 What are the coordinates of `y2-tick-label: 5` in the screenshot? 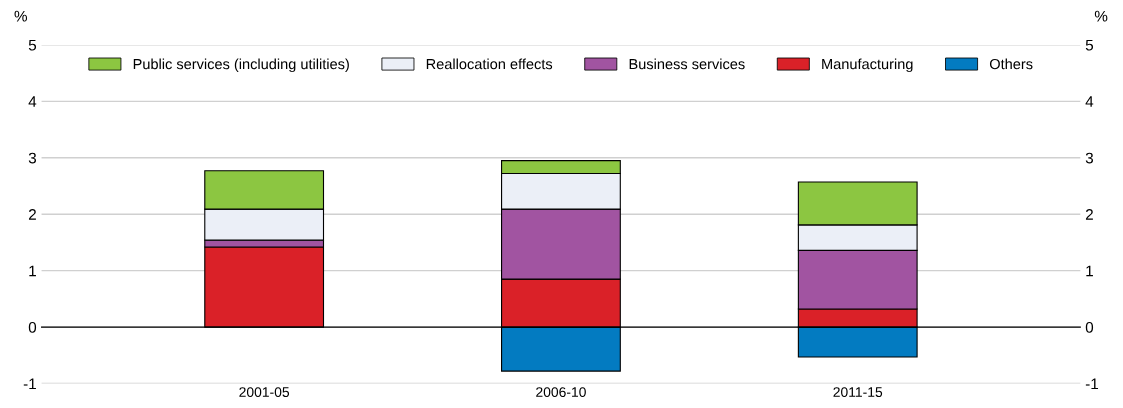 It's located at (1089, 45).